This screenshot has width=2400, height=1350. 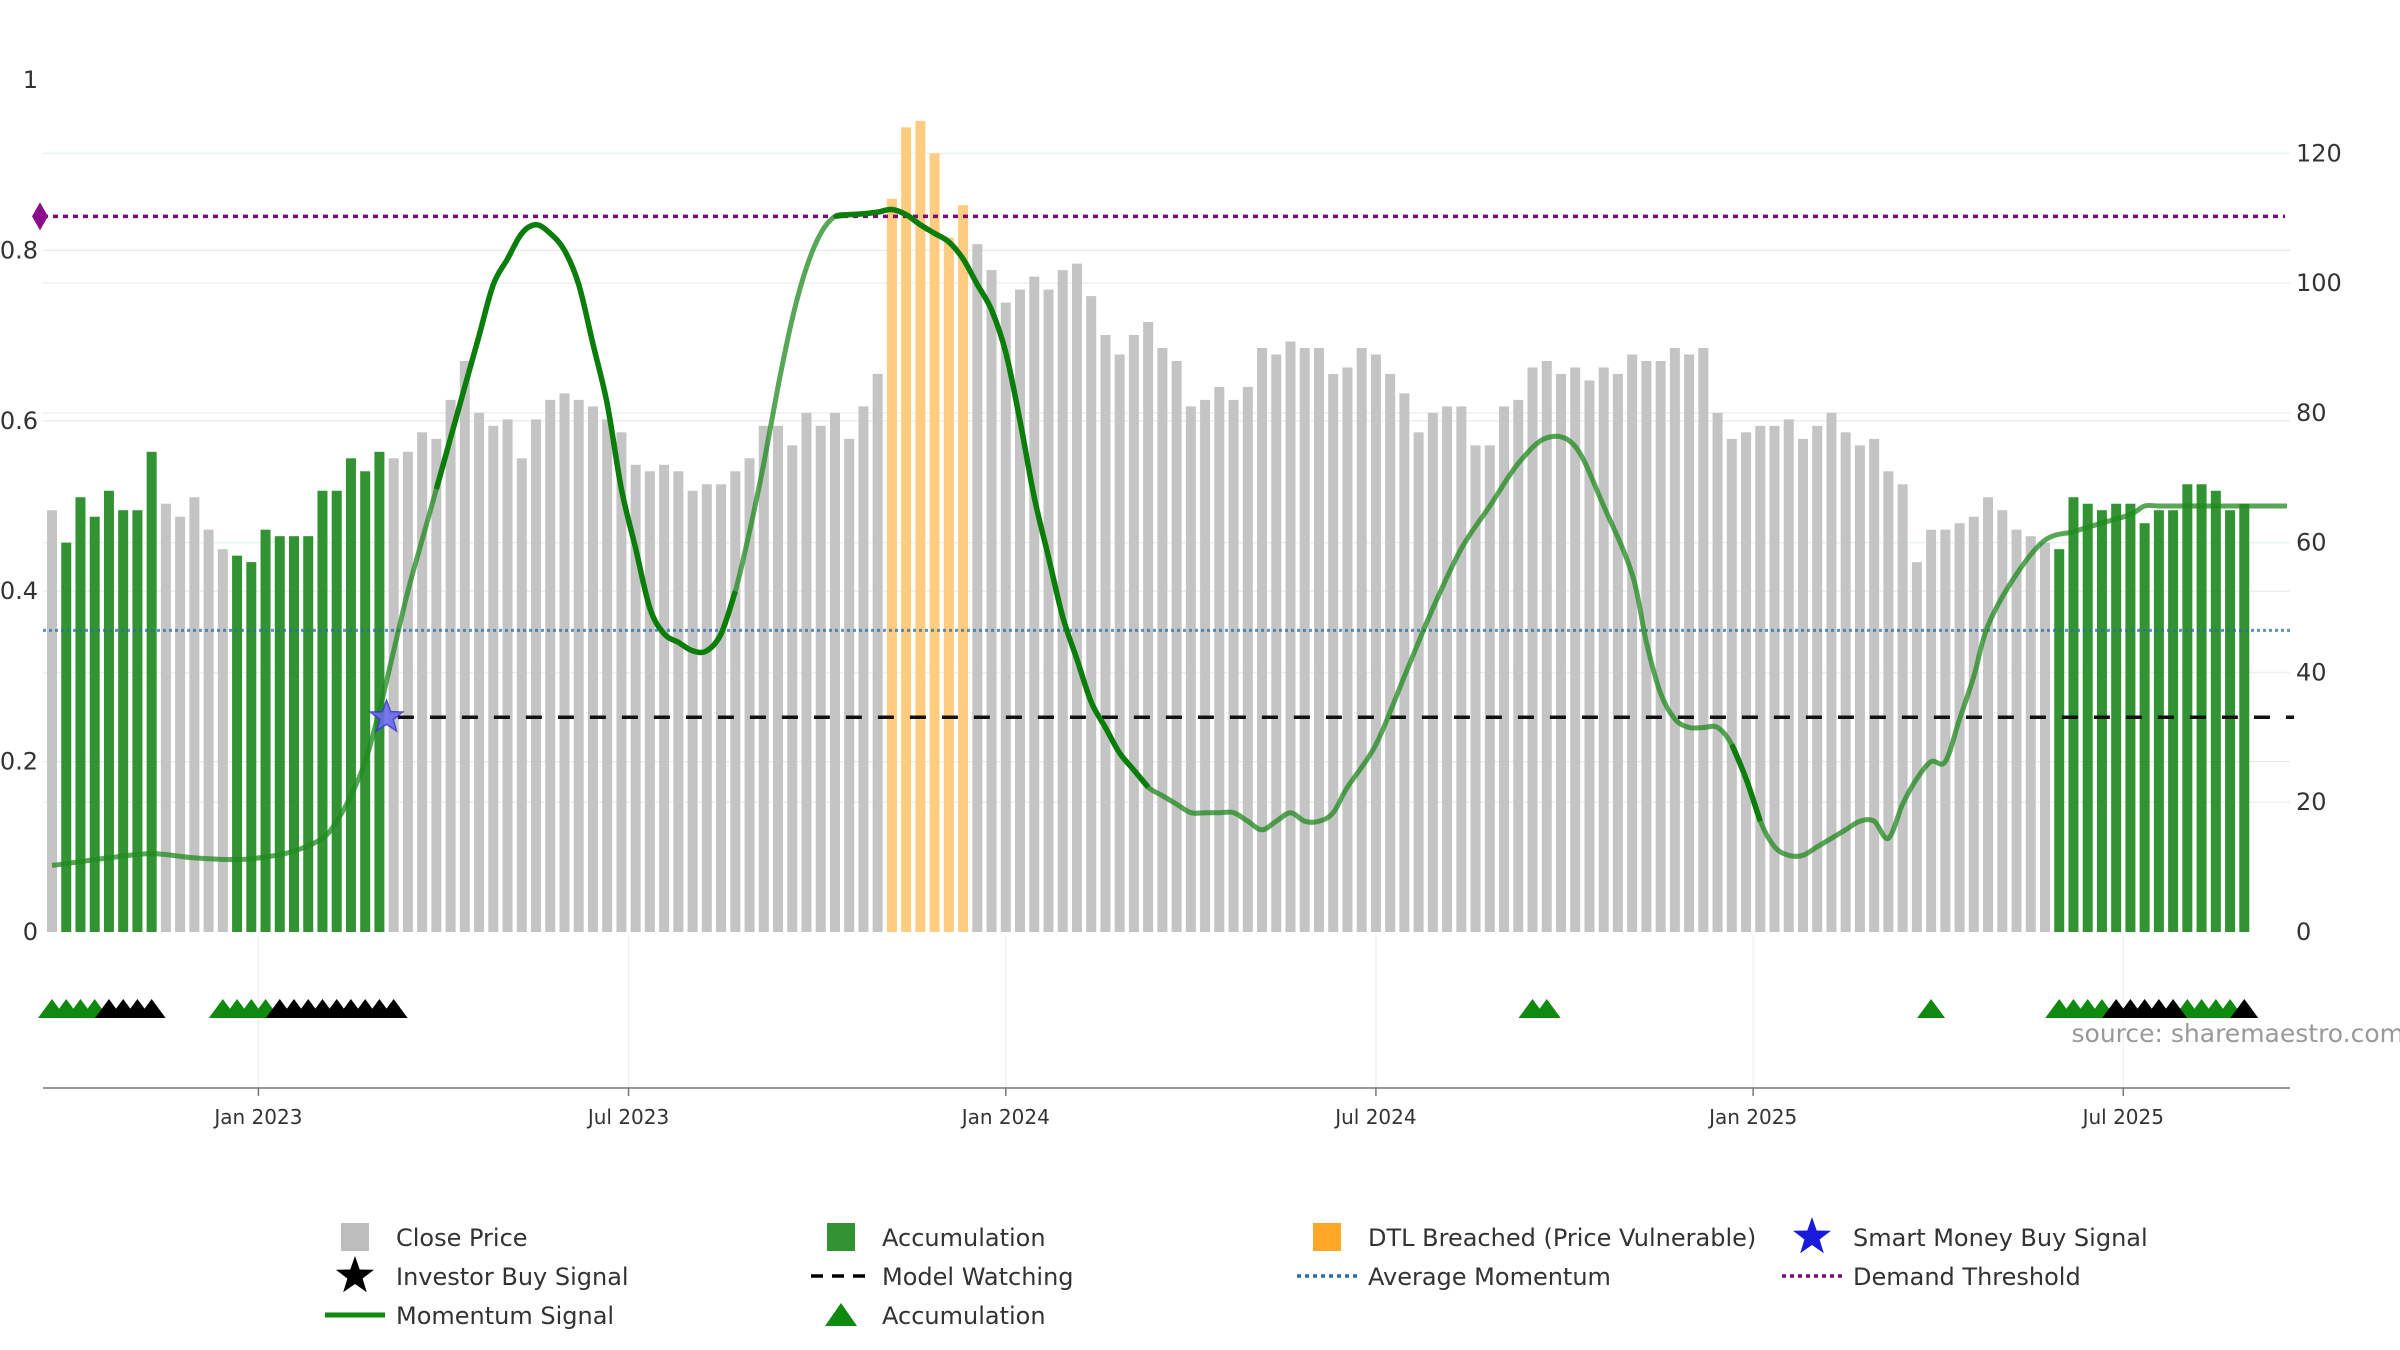 I want to click on accumulation_marker-legend-label: Accumulation, so click(x=964, y=1316).